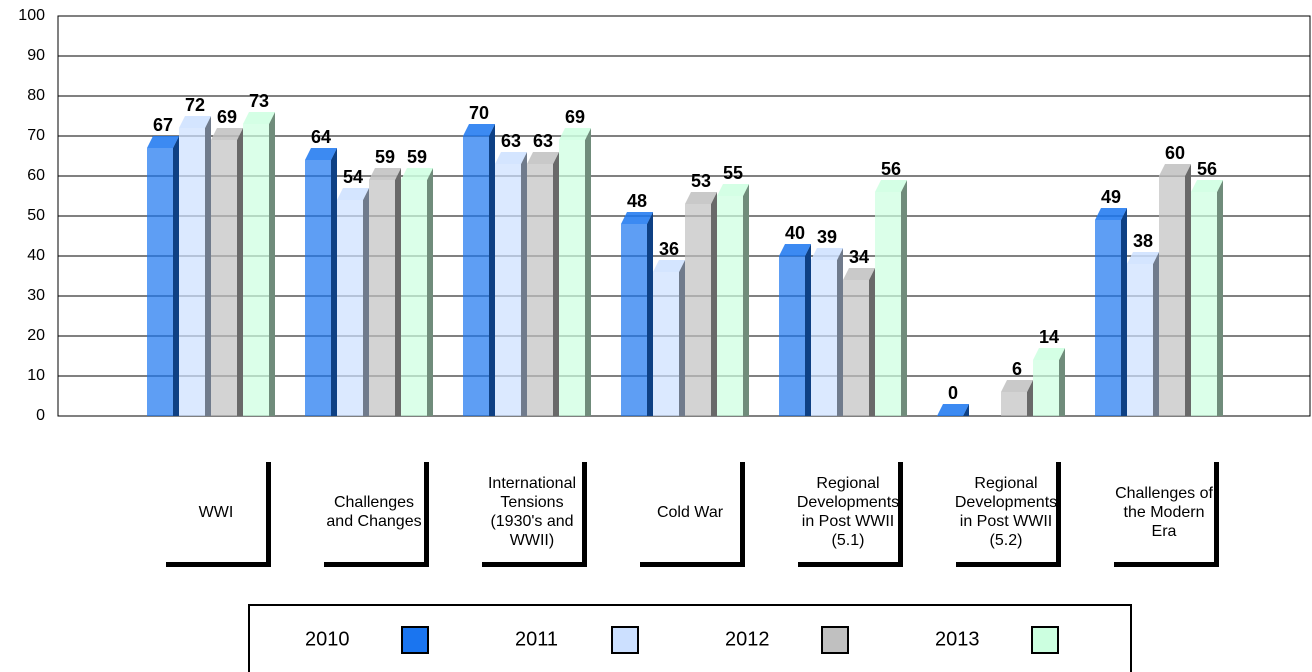  Describe the element at coordinates (31, 15) in the screenshot. I see `y-tick-label: 100` at that location.